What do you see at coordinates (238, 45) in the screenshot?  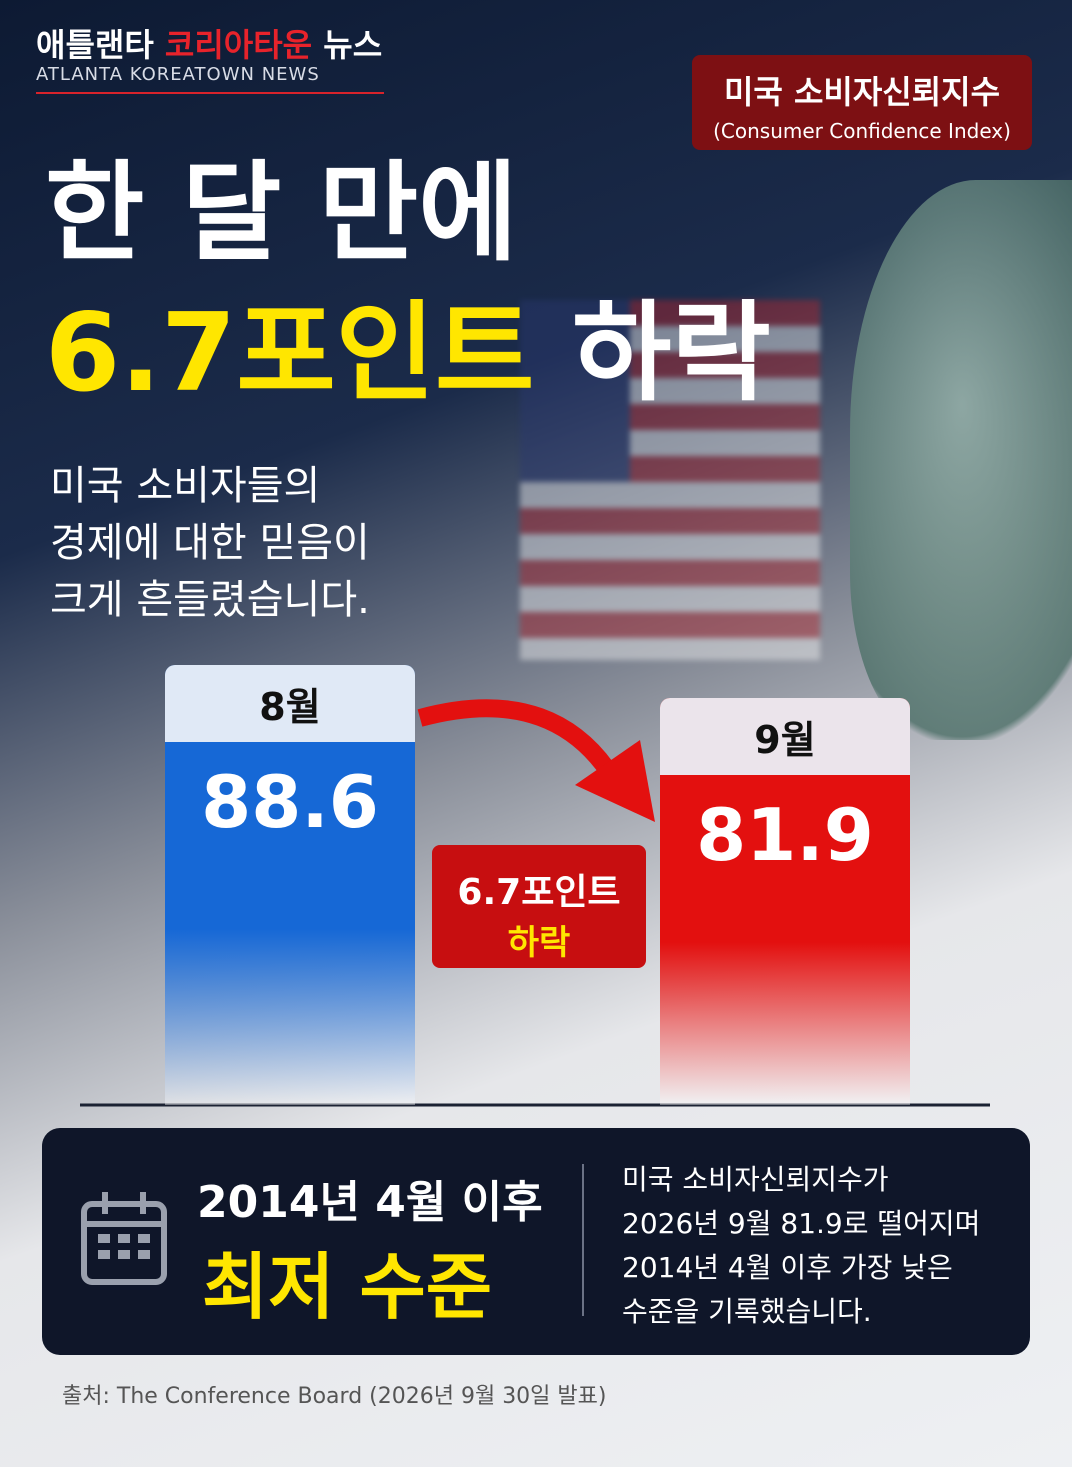 I see `brand-b: 코리아타운` at bounding box center [238, 45].